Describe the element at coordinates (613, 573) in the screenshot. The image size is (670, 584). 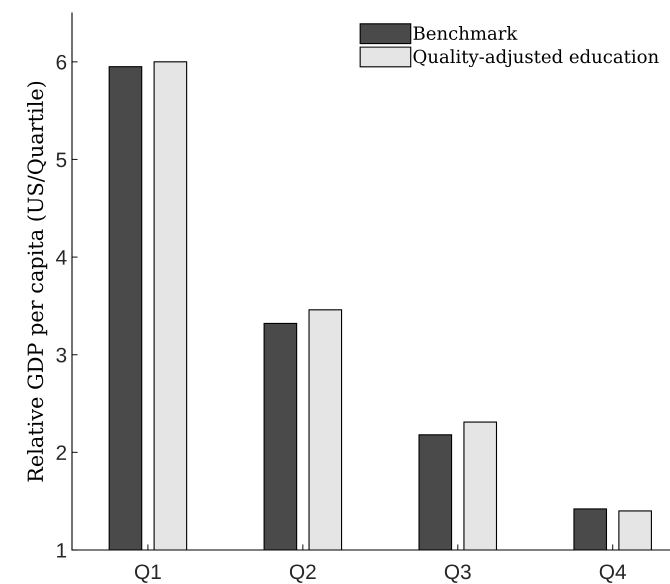
I see `x-tick-label: Q4` at that location.